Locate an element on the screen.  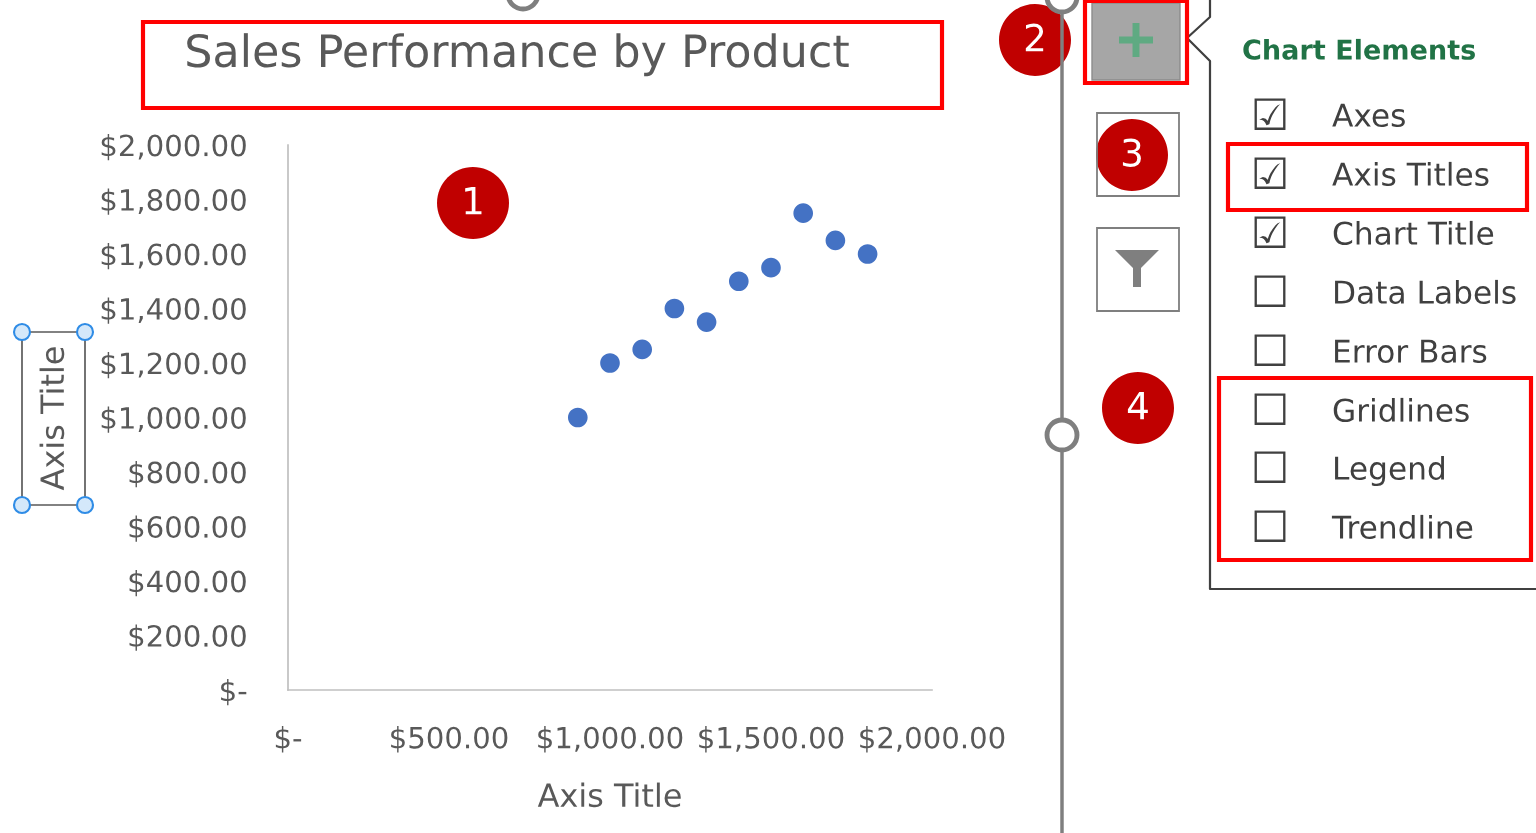
y-tick-label: $600.00 is located at coordinates (187, 528).